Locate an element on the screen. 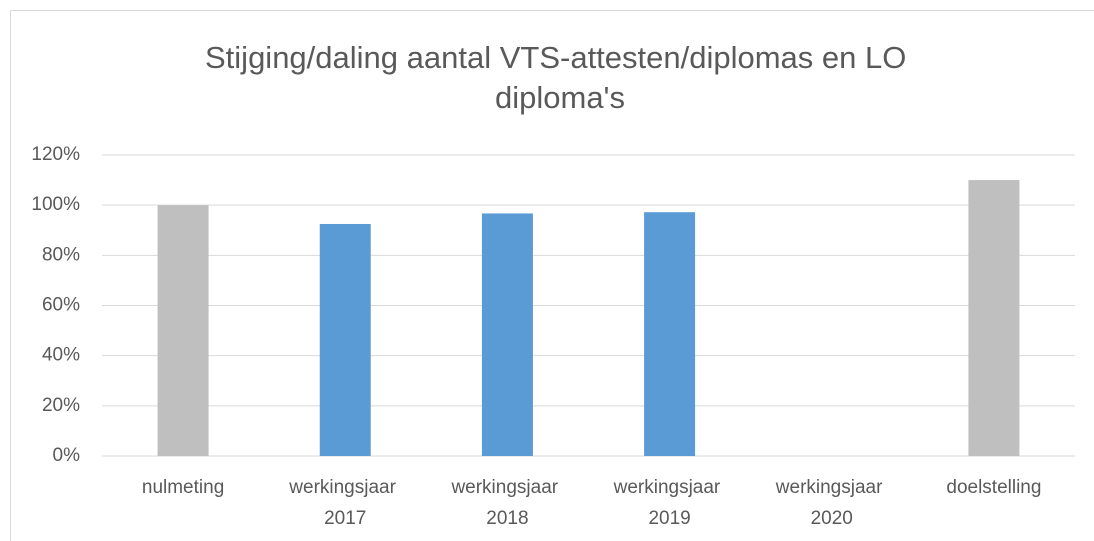 Image resolution: width=1094 pixels, height=541 pixels. y-tick-label: 120% is located at coordinates (55, 154).